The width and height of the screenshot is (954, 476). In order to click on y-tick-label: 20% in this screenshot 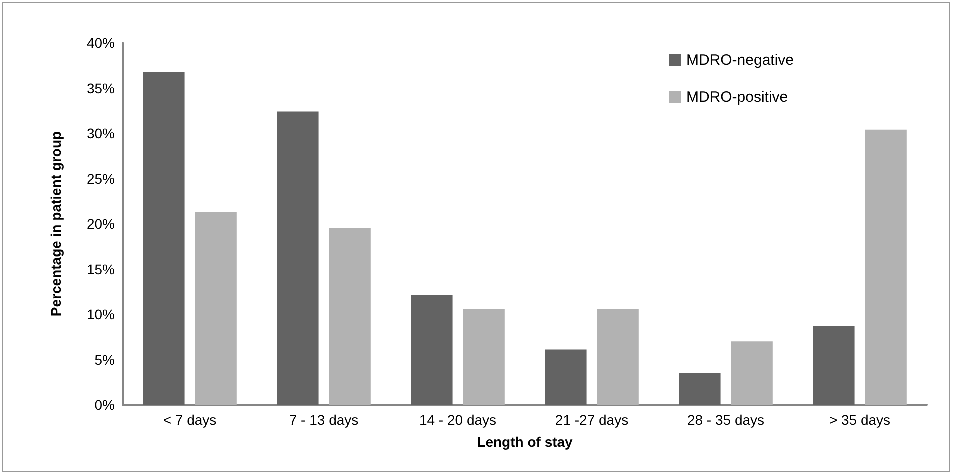, I will do `click(100, 224)`.